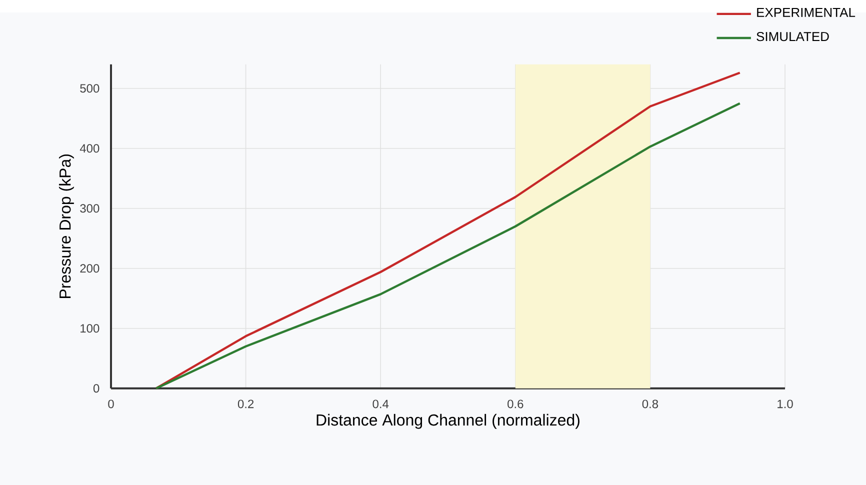 This screenshot has height=485, width=866. Describe the element at coordinates (66, 226) in the screenshot. I see `y-axis-title: Pressure Drop (kPa)` at that location.